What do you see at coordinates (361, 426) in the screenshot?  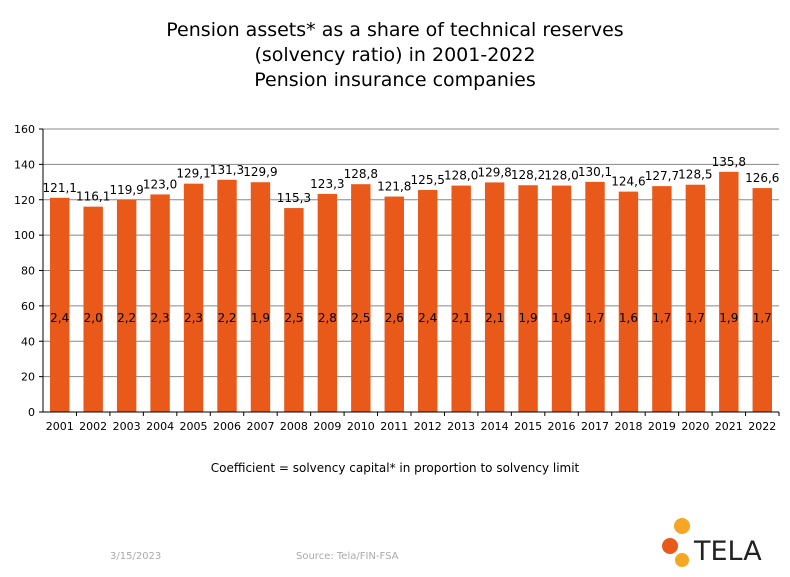 I see `x-tick-label: 2010` at bounding box center [361, 426].